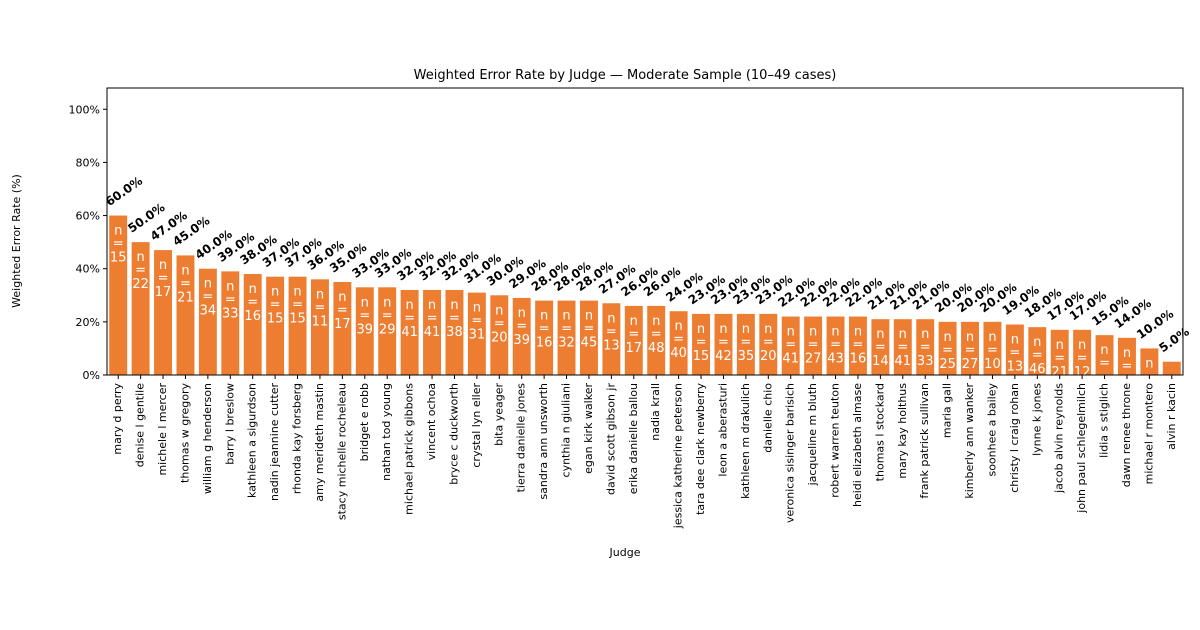 Image resolution: width=1200 pixels, height=630 pixels. Describe the element at coordinates (88, 216) in the screenshot. I see `y-tick-label: 60%` at that location.